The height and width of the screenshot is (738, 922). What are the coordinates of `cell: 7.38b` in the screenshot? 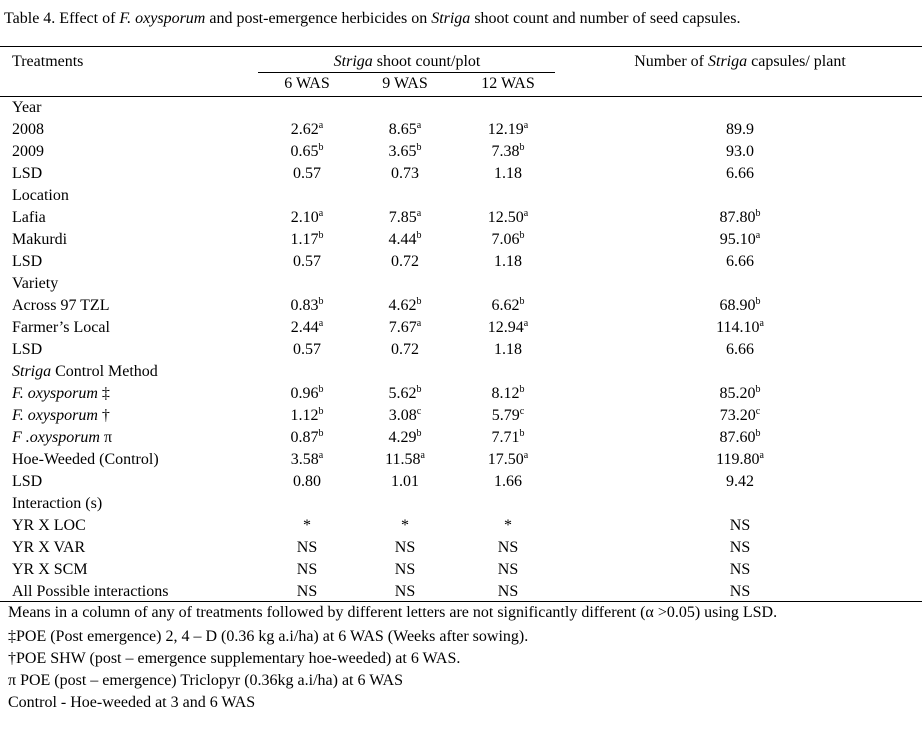 It's located at (508, 152).